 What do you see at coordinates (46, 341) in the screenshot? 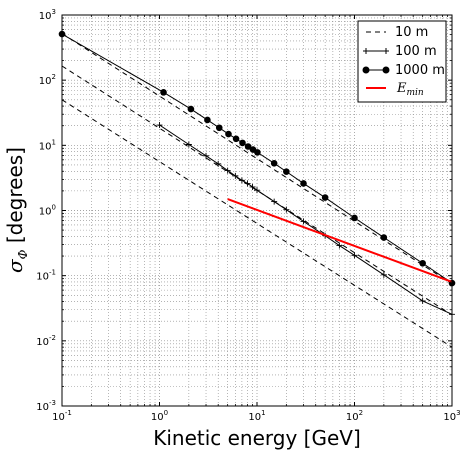
I see `y-tick-label: 10⁻²` at bounding box center [46, 341].